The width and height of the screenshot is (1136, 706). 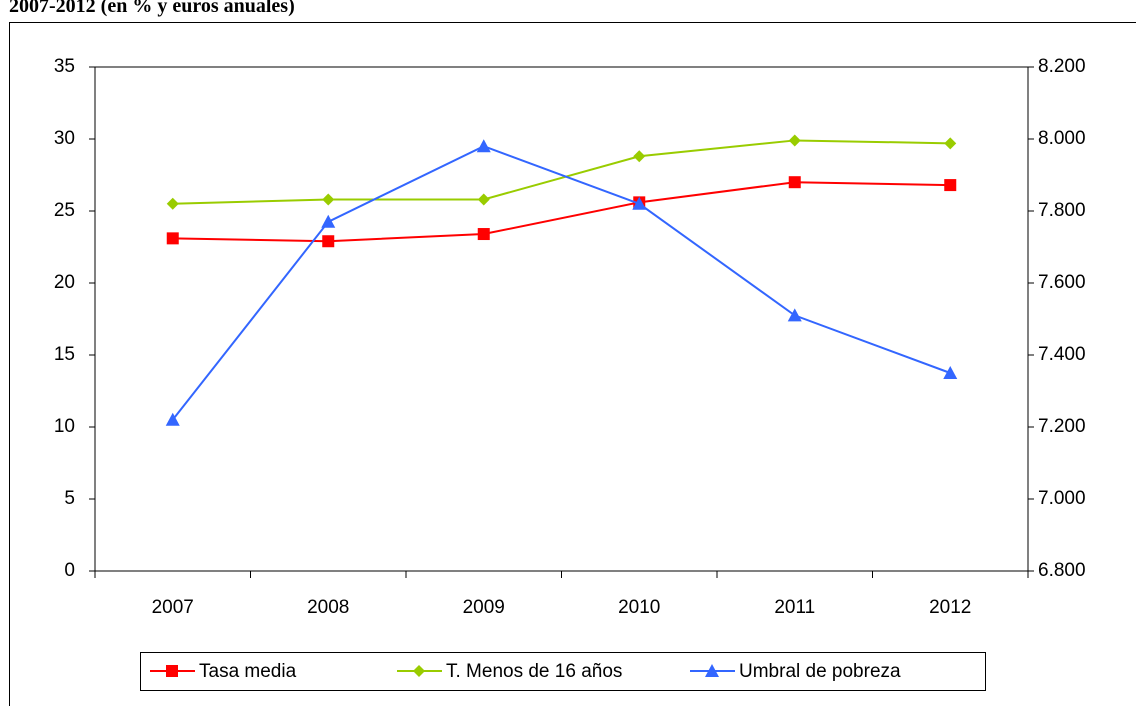 I want to click on y-tick-label: 5, so click(x=69, y=498).